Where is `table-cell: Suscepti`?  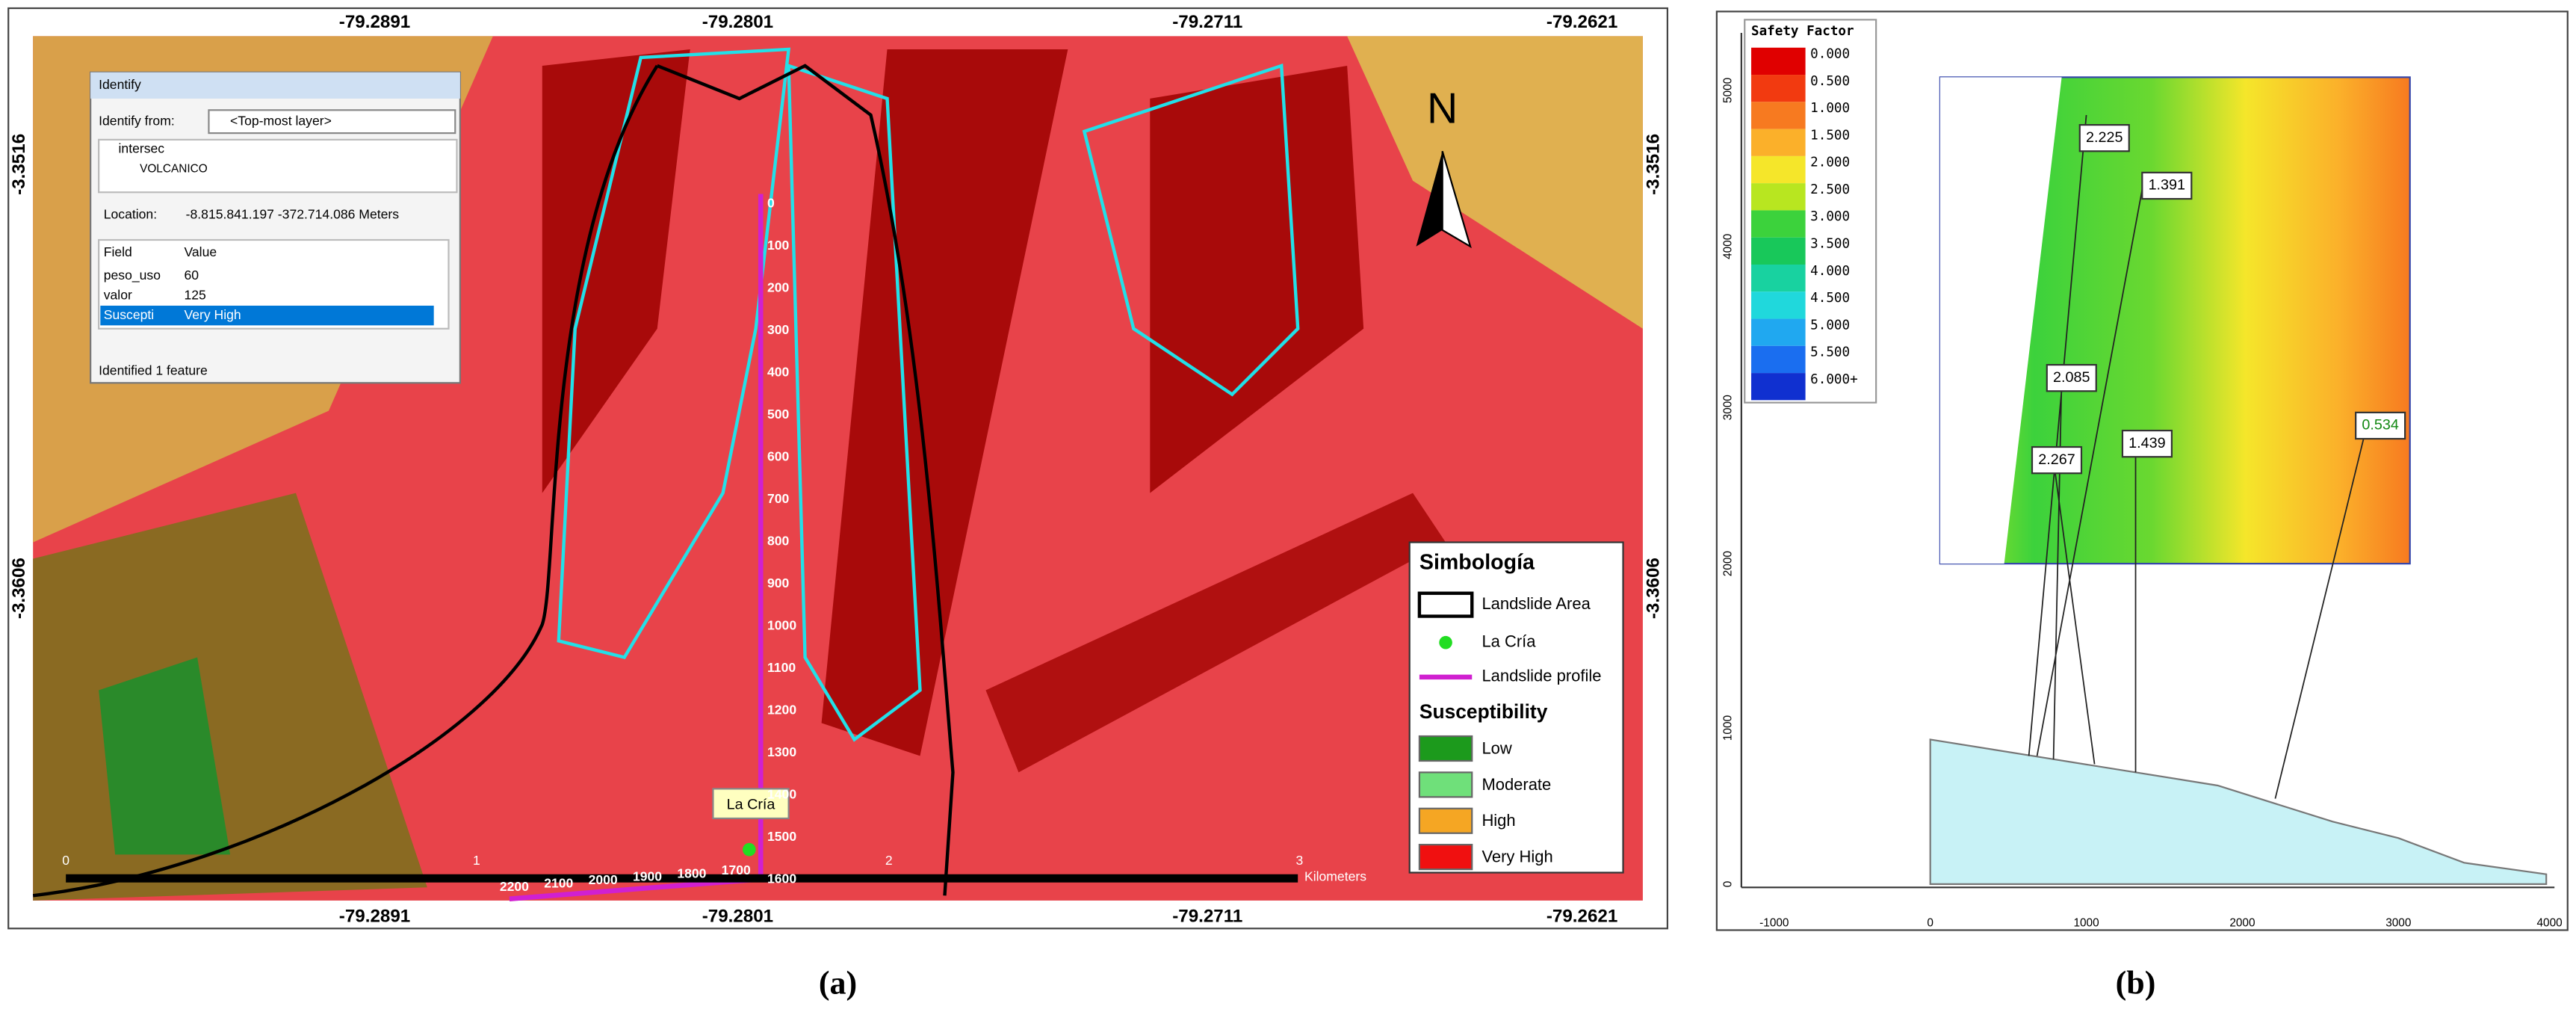 table-cell: Suscepti is located at coordinates (129, 315).